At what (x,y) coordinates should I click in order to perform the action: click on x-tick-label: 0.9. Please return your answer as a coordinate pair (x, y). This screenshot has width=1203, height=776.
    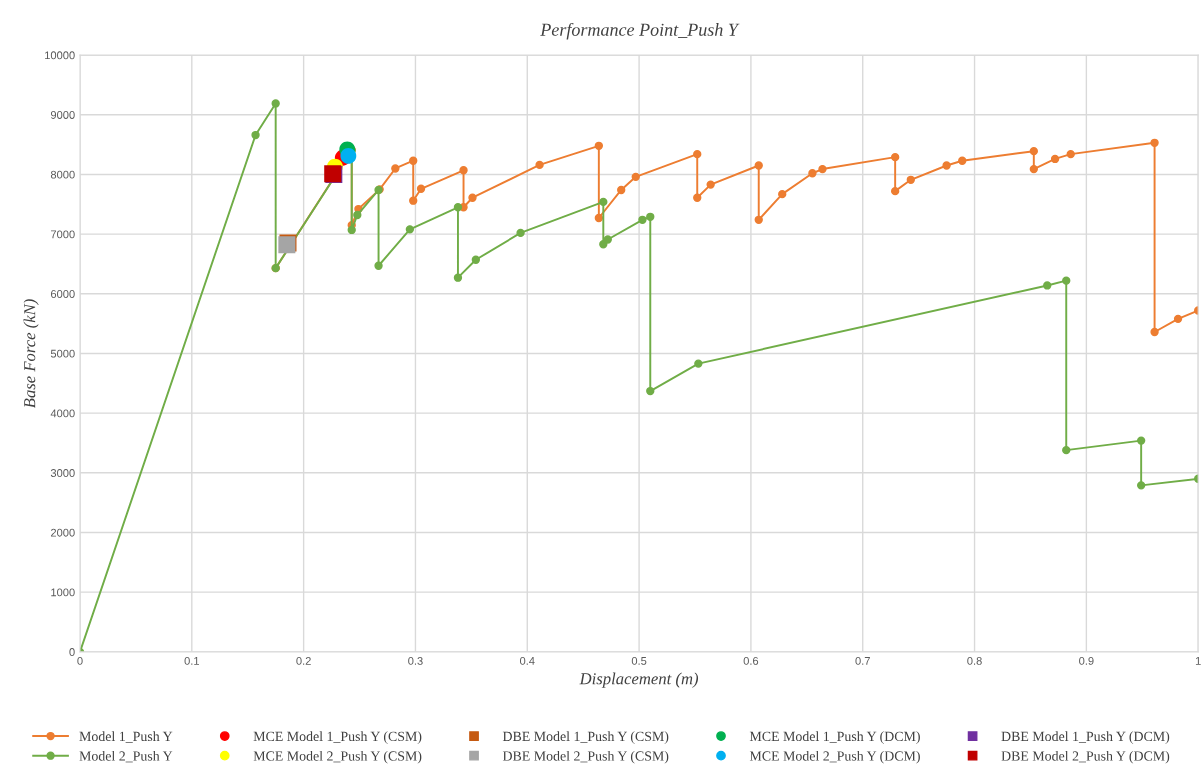
    Looking at the image, I should click on (1086, 660).